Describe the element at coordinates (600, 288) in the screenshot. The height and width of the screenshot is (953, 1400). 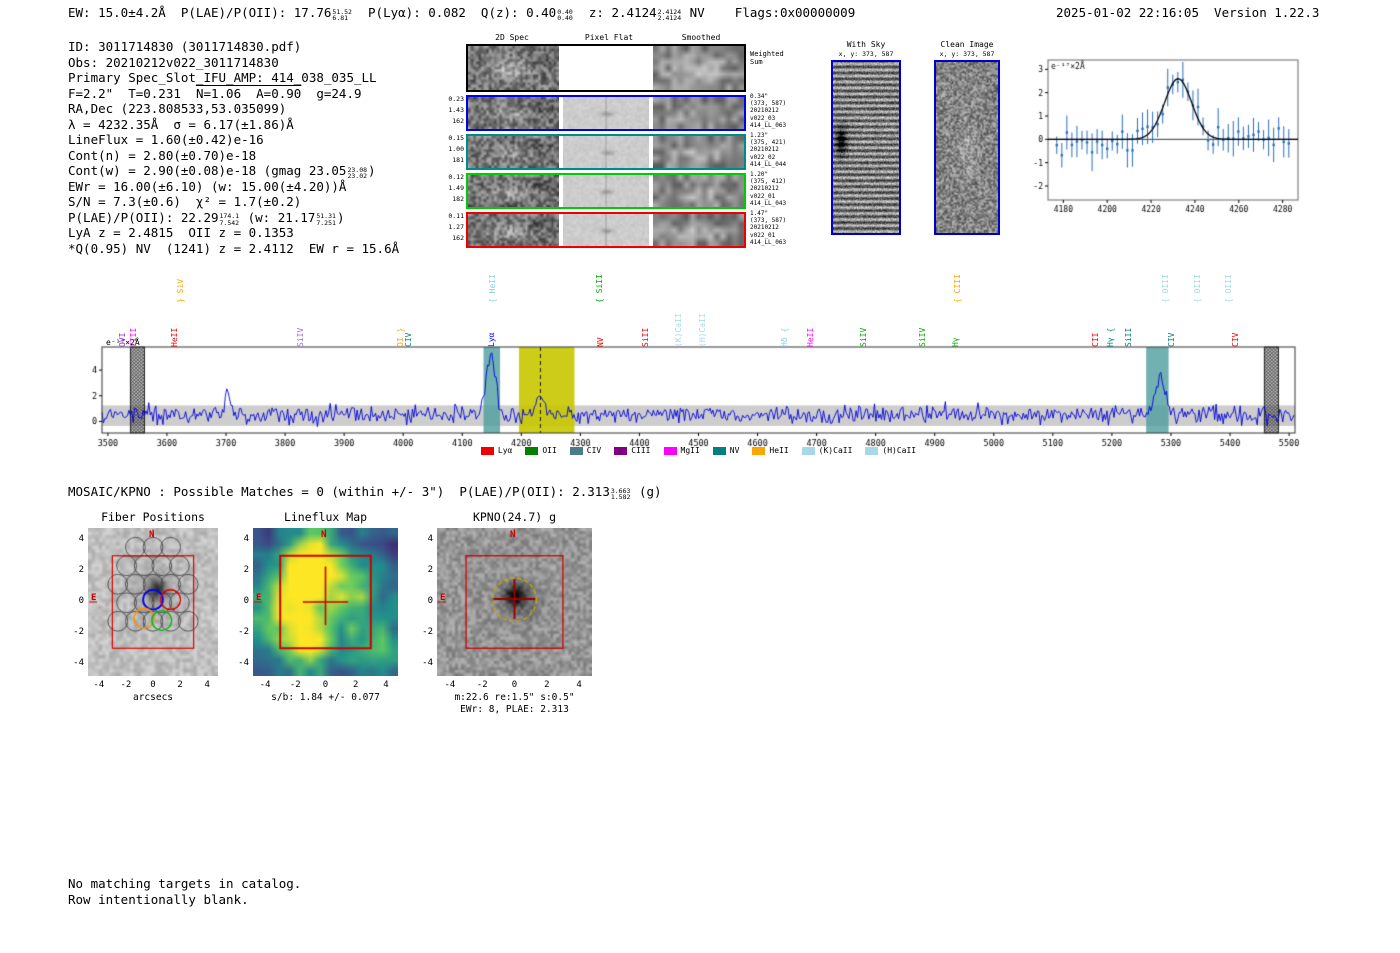
I see `spectral-line-label: { SiII` at that location.